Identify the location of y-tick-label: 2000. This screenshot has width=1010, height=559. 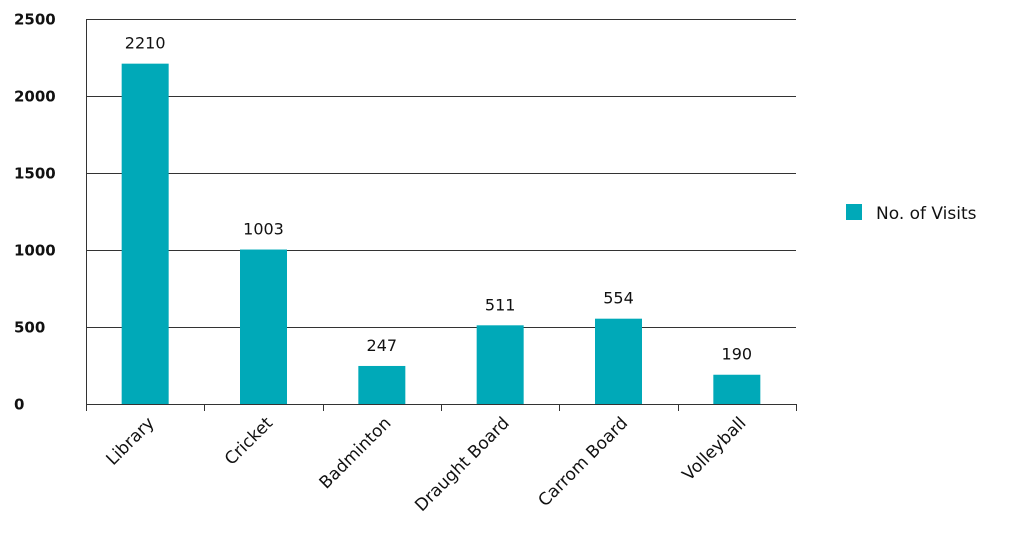
(35, 97).